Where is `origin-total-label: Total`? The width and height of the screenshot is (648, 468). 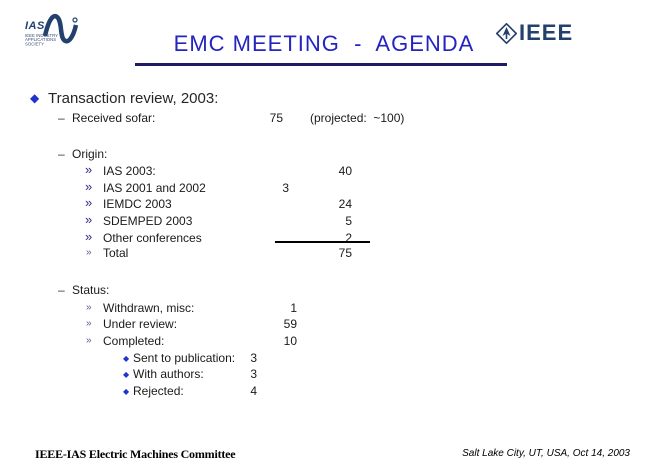
origin-total-label: Total is located at coordinates (116, 253).